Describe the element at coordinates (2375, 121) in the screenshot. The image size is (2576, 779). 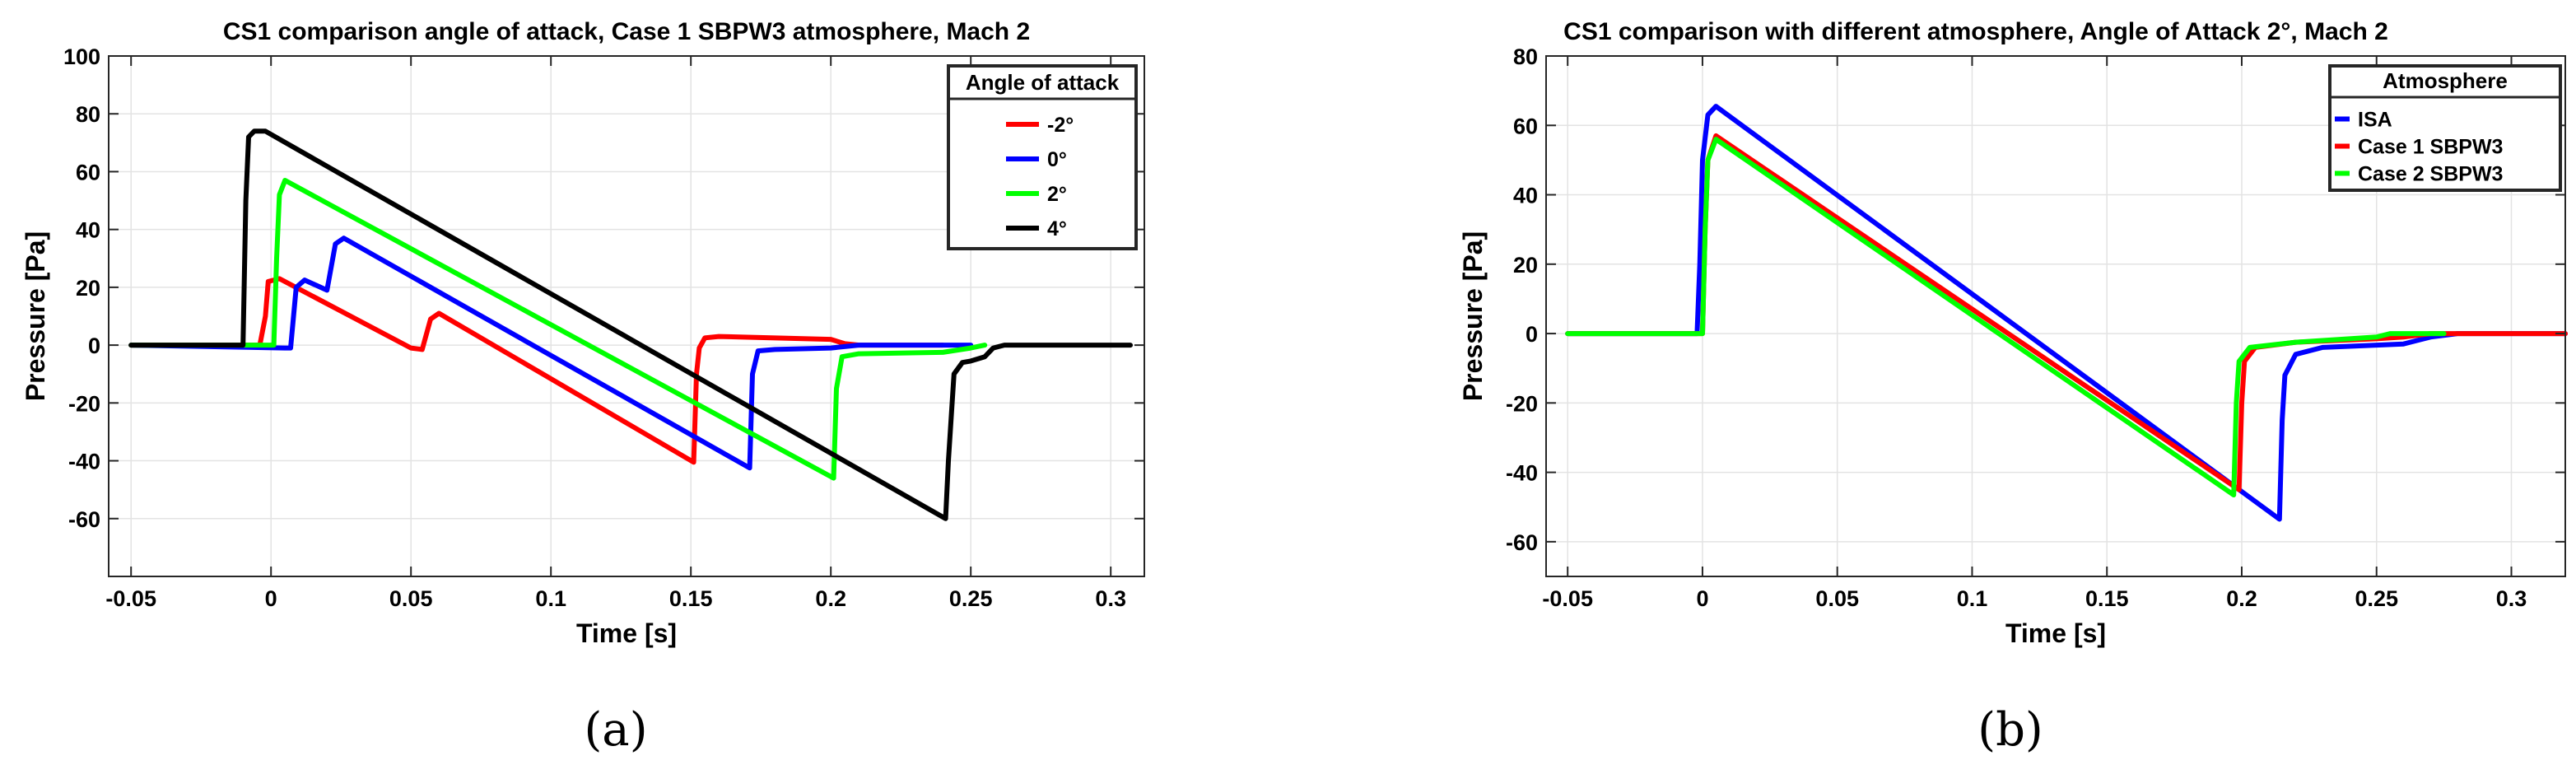
I see `legend-entry: ISA` at that location.